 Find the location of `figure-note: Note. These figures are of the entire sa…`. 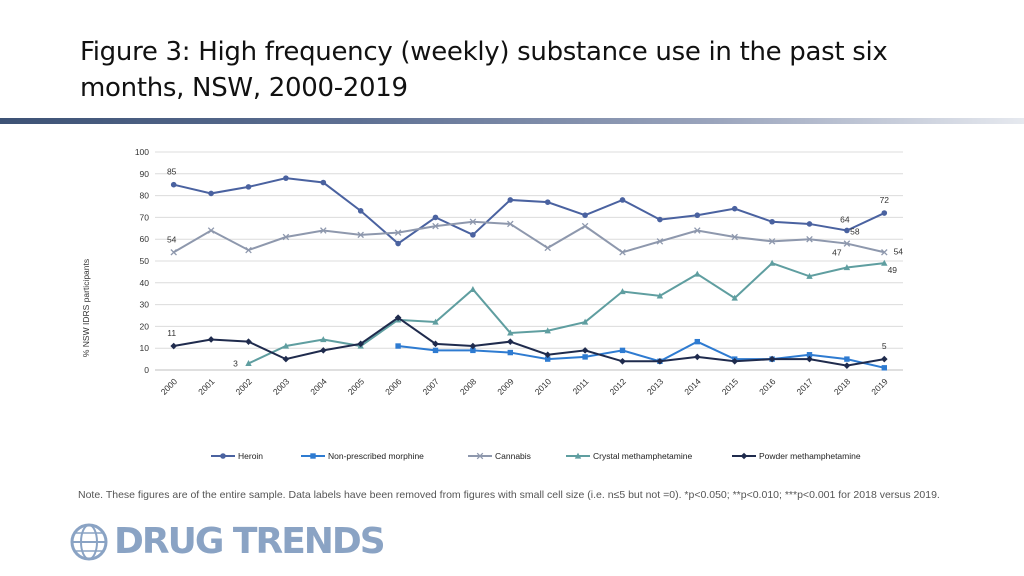

figure-note: Note. These figures are of the entire sa… is located at coordinates (509, 495).